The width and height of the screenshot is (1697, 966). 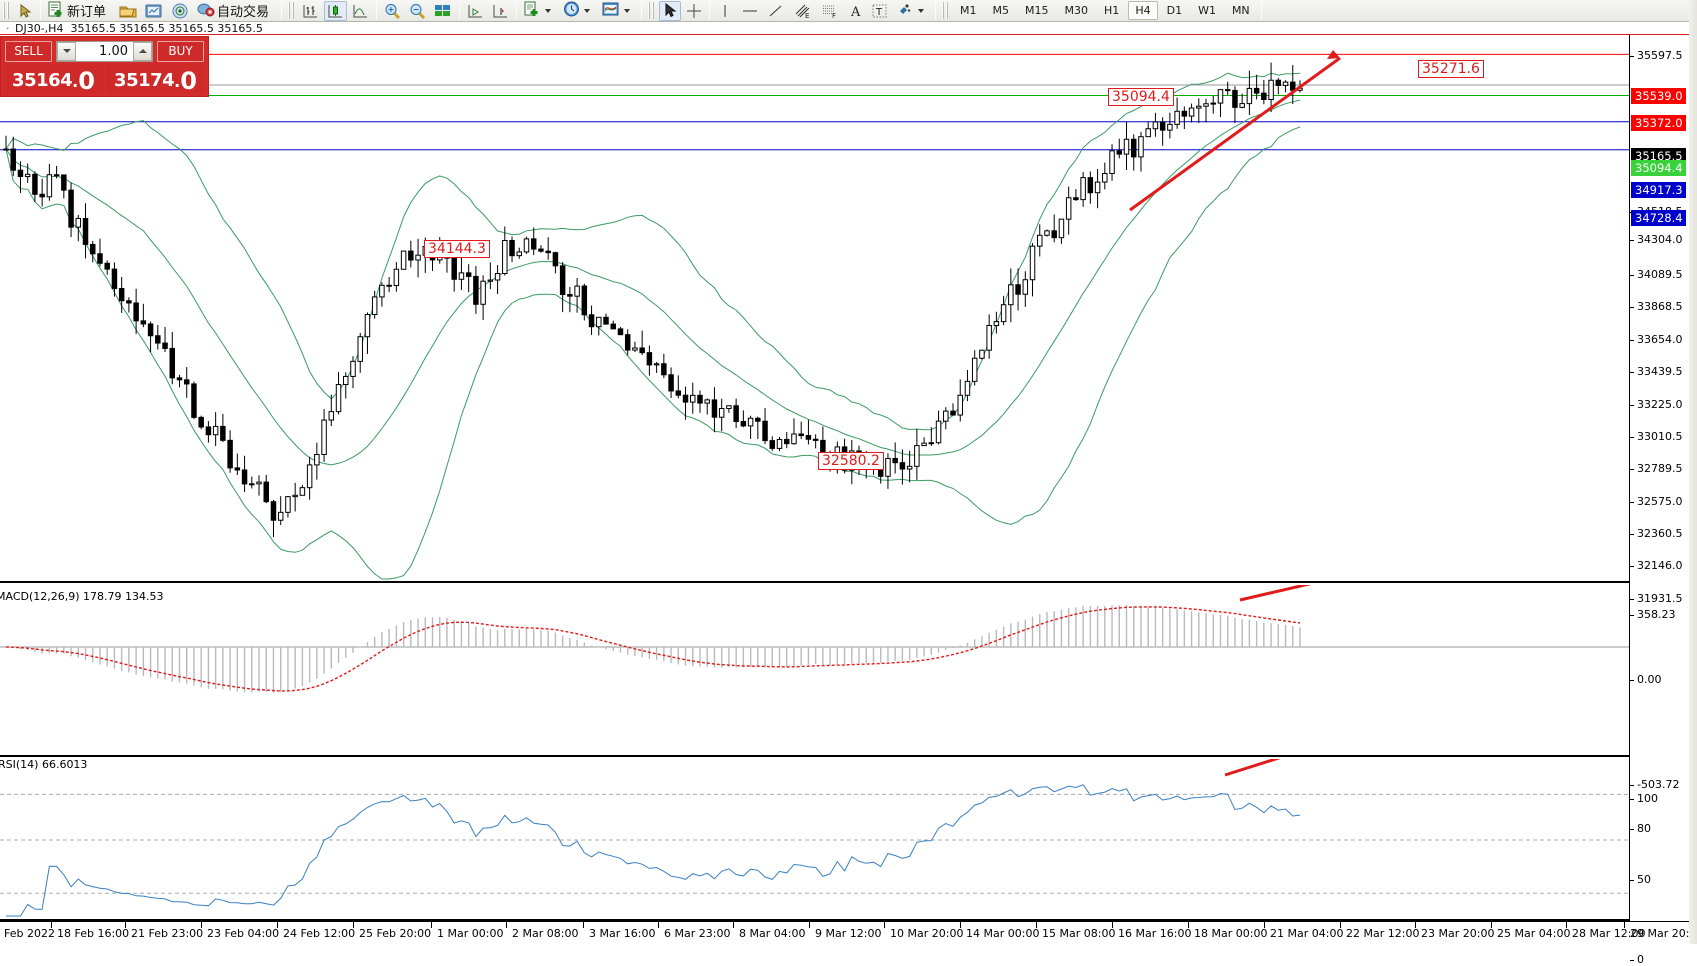 I want to click on sell-price-box: 35164. 0, so click(x=53, y=78).